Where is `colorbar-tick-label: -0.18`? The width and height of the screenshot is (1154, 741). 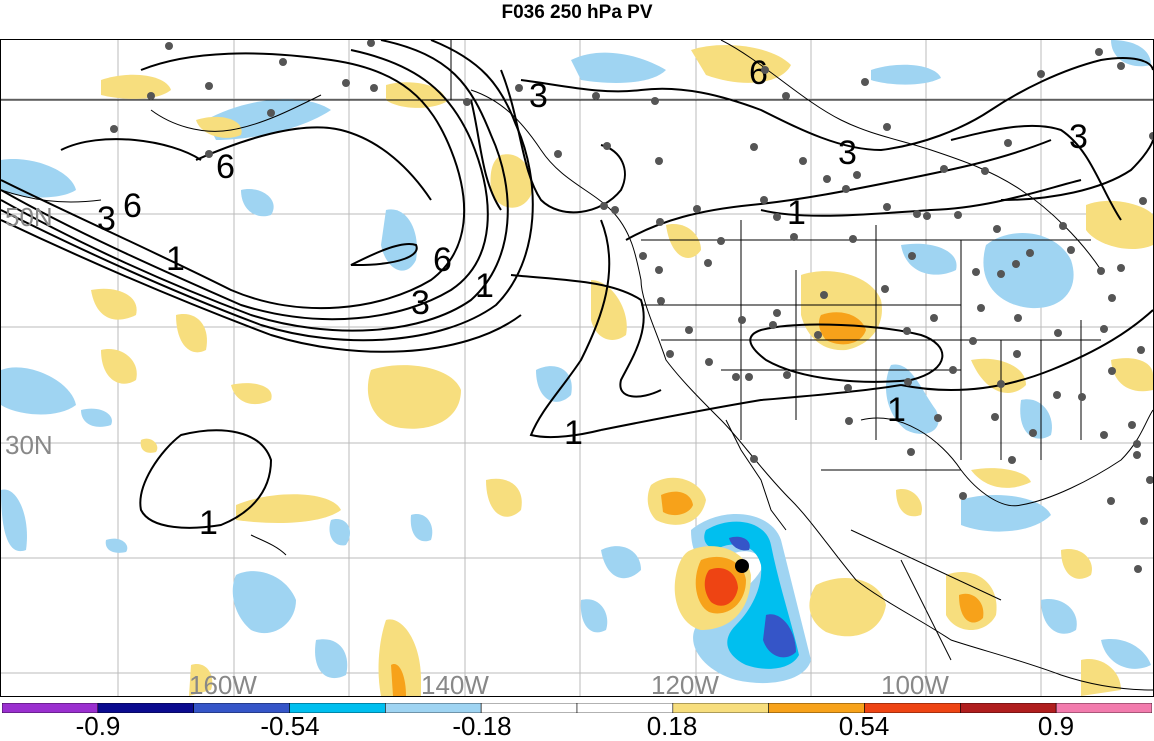
colorbar-tick-label: -0.18 is located at coordinates (482, 726).